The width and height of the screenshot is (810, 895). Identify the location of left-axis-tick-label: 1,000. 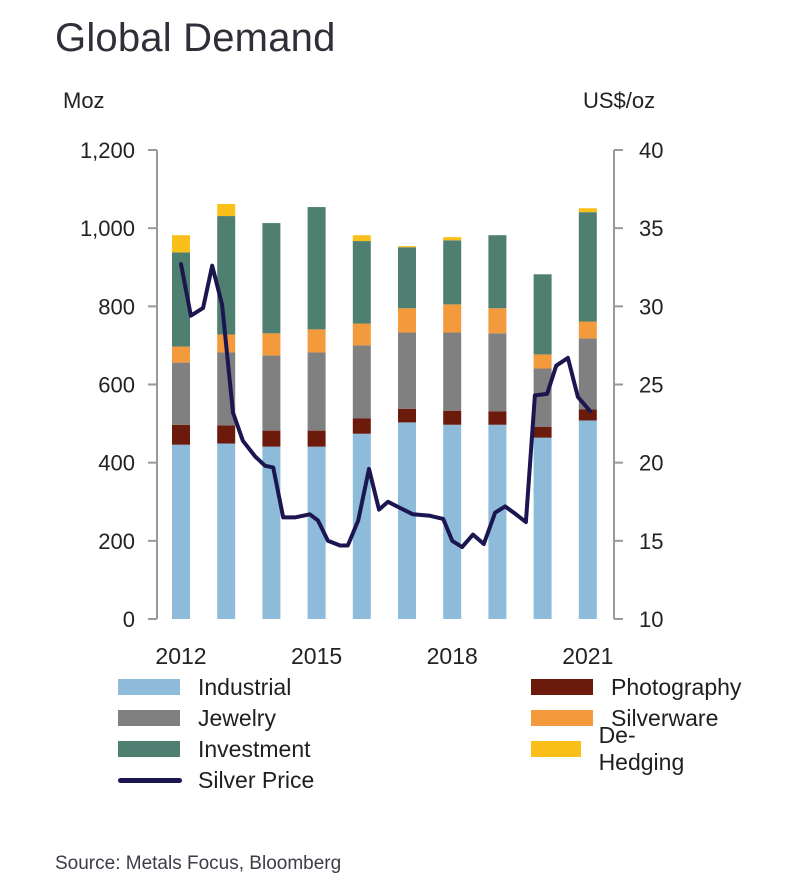
(107, 228).